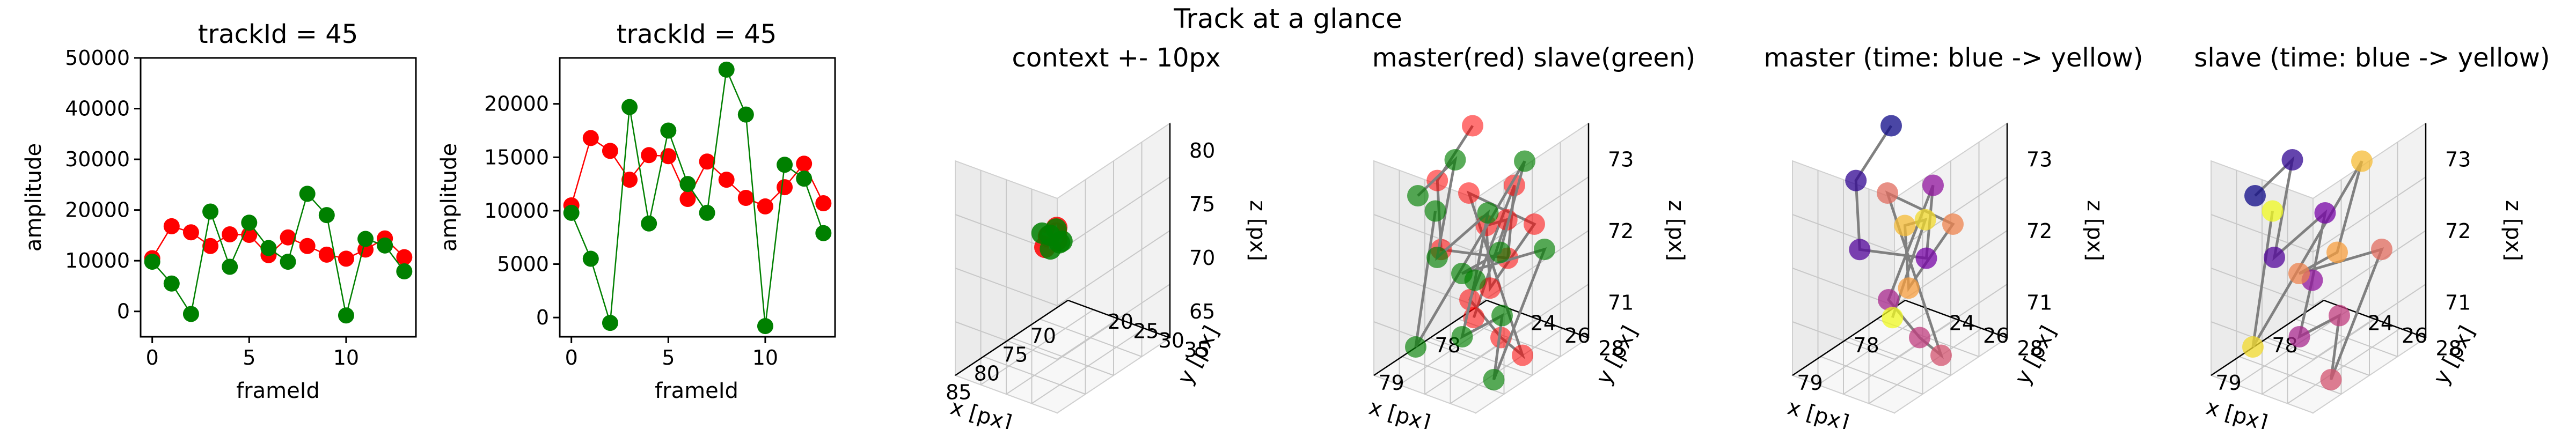 This screenshot has width=2576, height=429. What do you see at coordinates (516, 157) in the screenshot?
I see `y-tick-label: 15000` at bounding box center [516, 157].